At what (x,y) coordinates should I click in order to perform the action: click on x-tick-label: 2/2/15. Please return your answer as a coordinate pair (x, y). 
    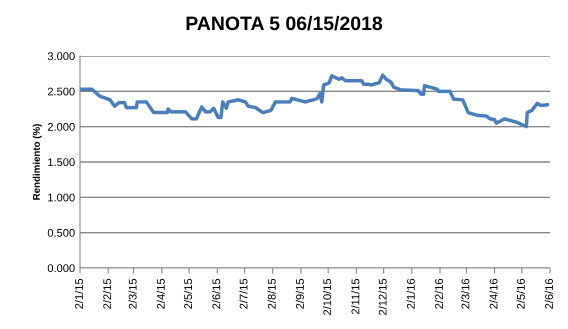
    Looking at the image, I should click on (107, 293).